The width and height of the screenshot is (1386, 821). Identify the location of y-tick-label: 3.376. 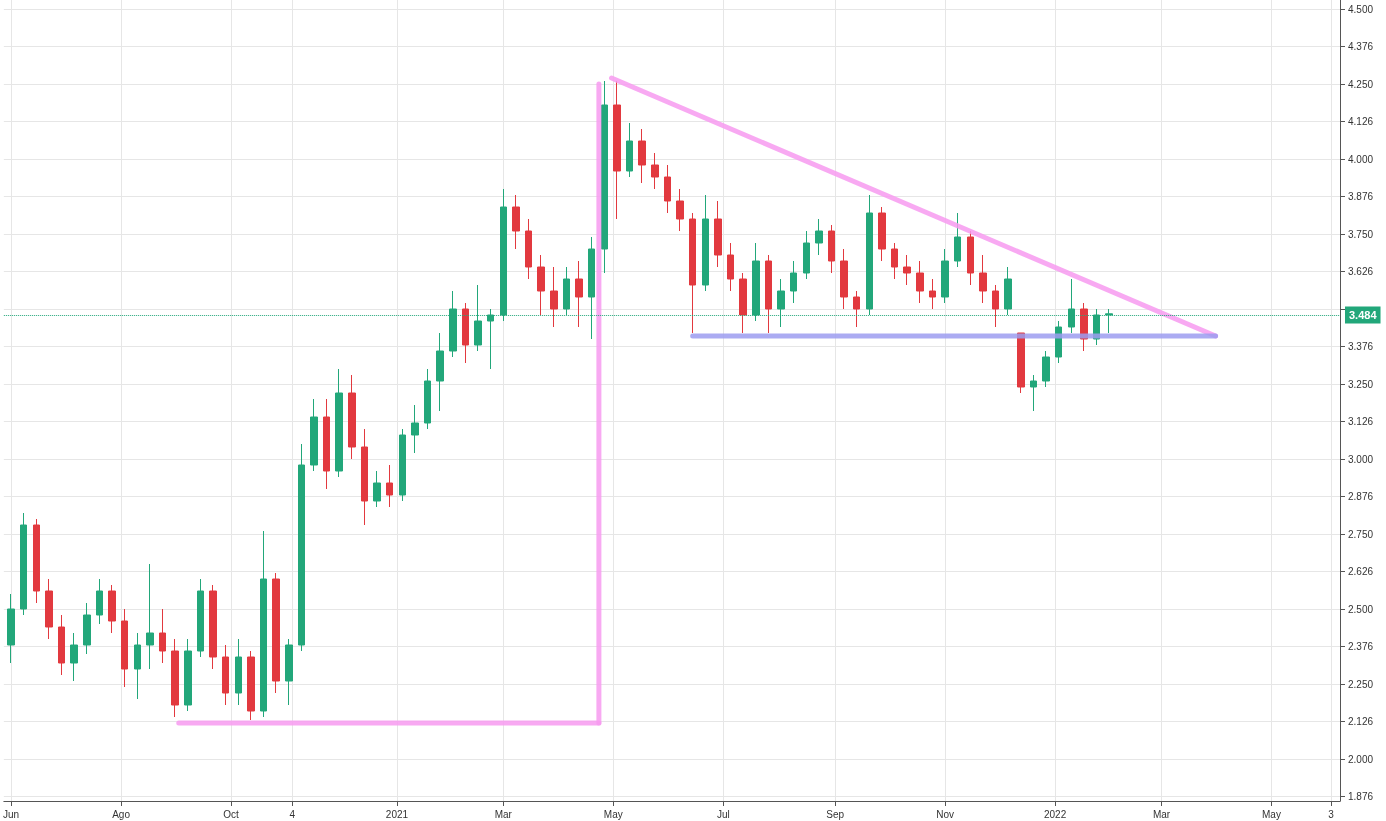
(1361, 346).